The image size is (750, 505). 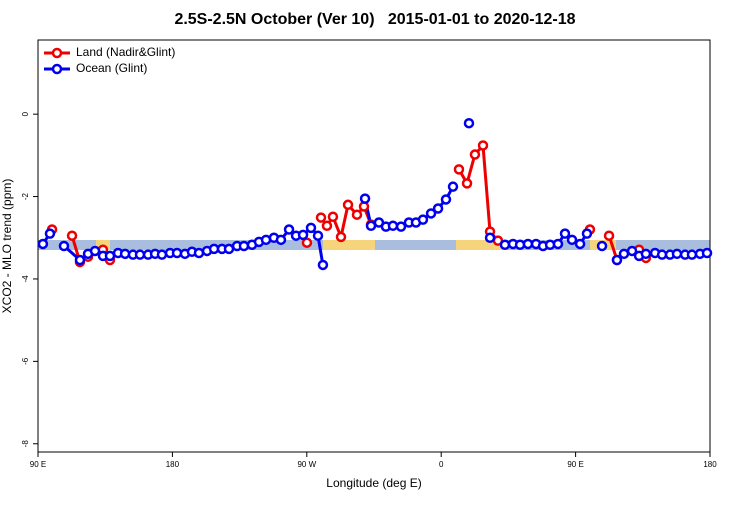 I want to click on y-tick-label: -8, so click(x=25, y=444).